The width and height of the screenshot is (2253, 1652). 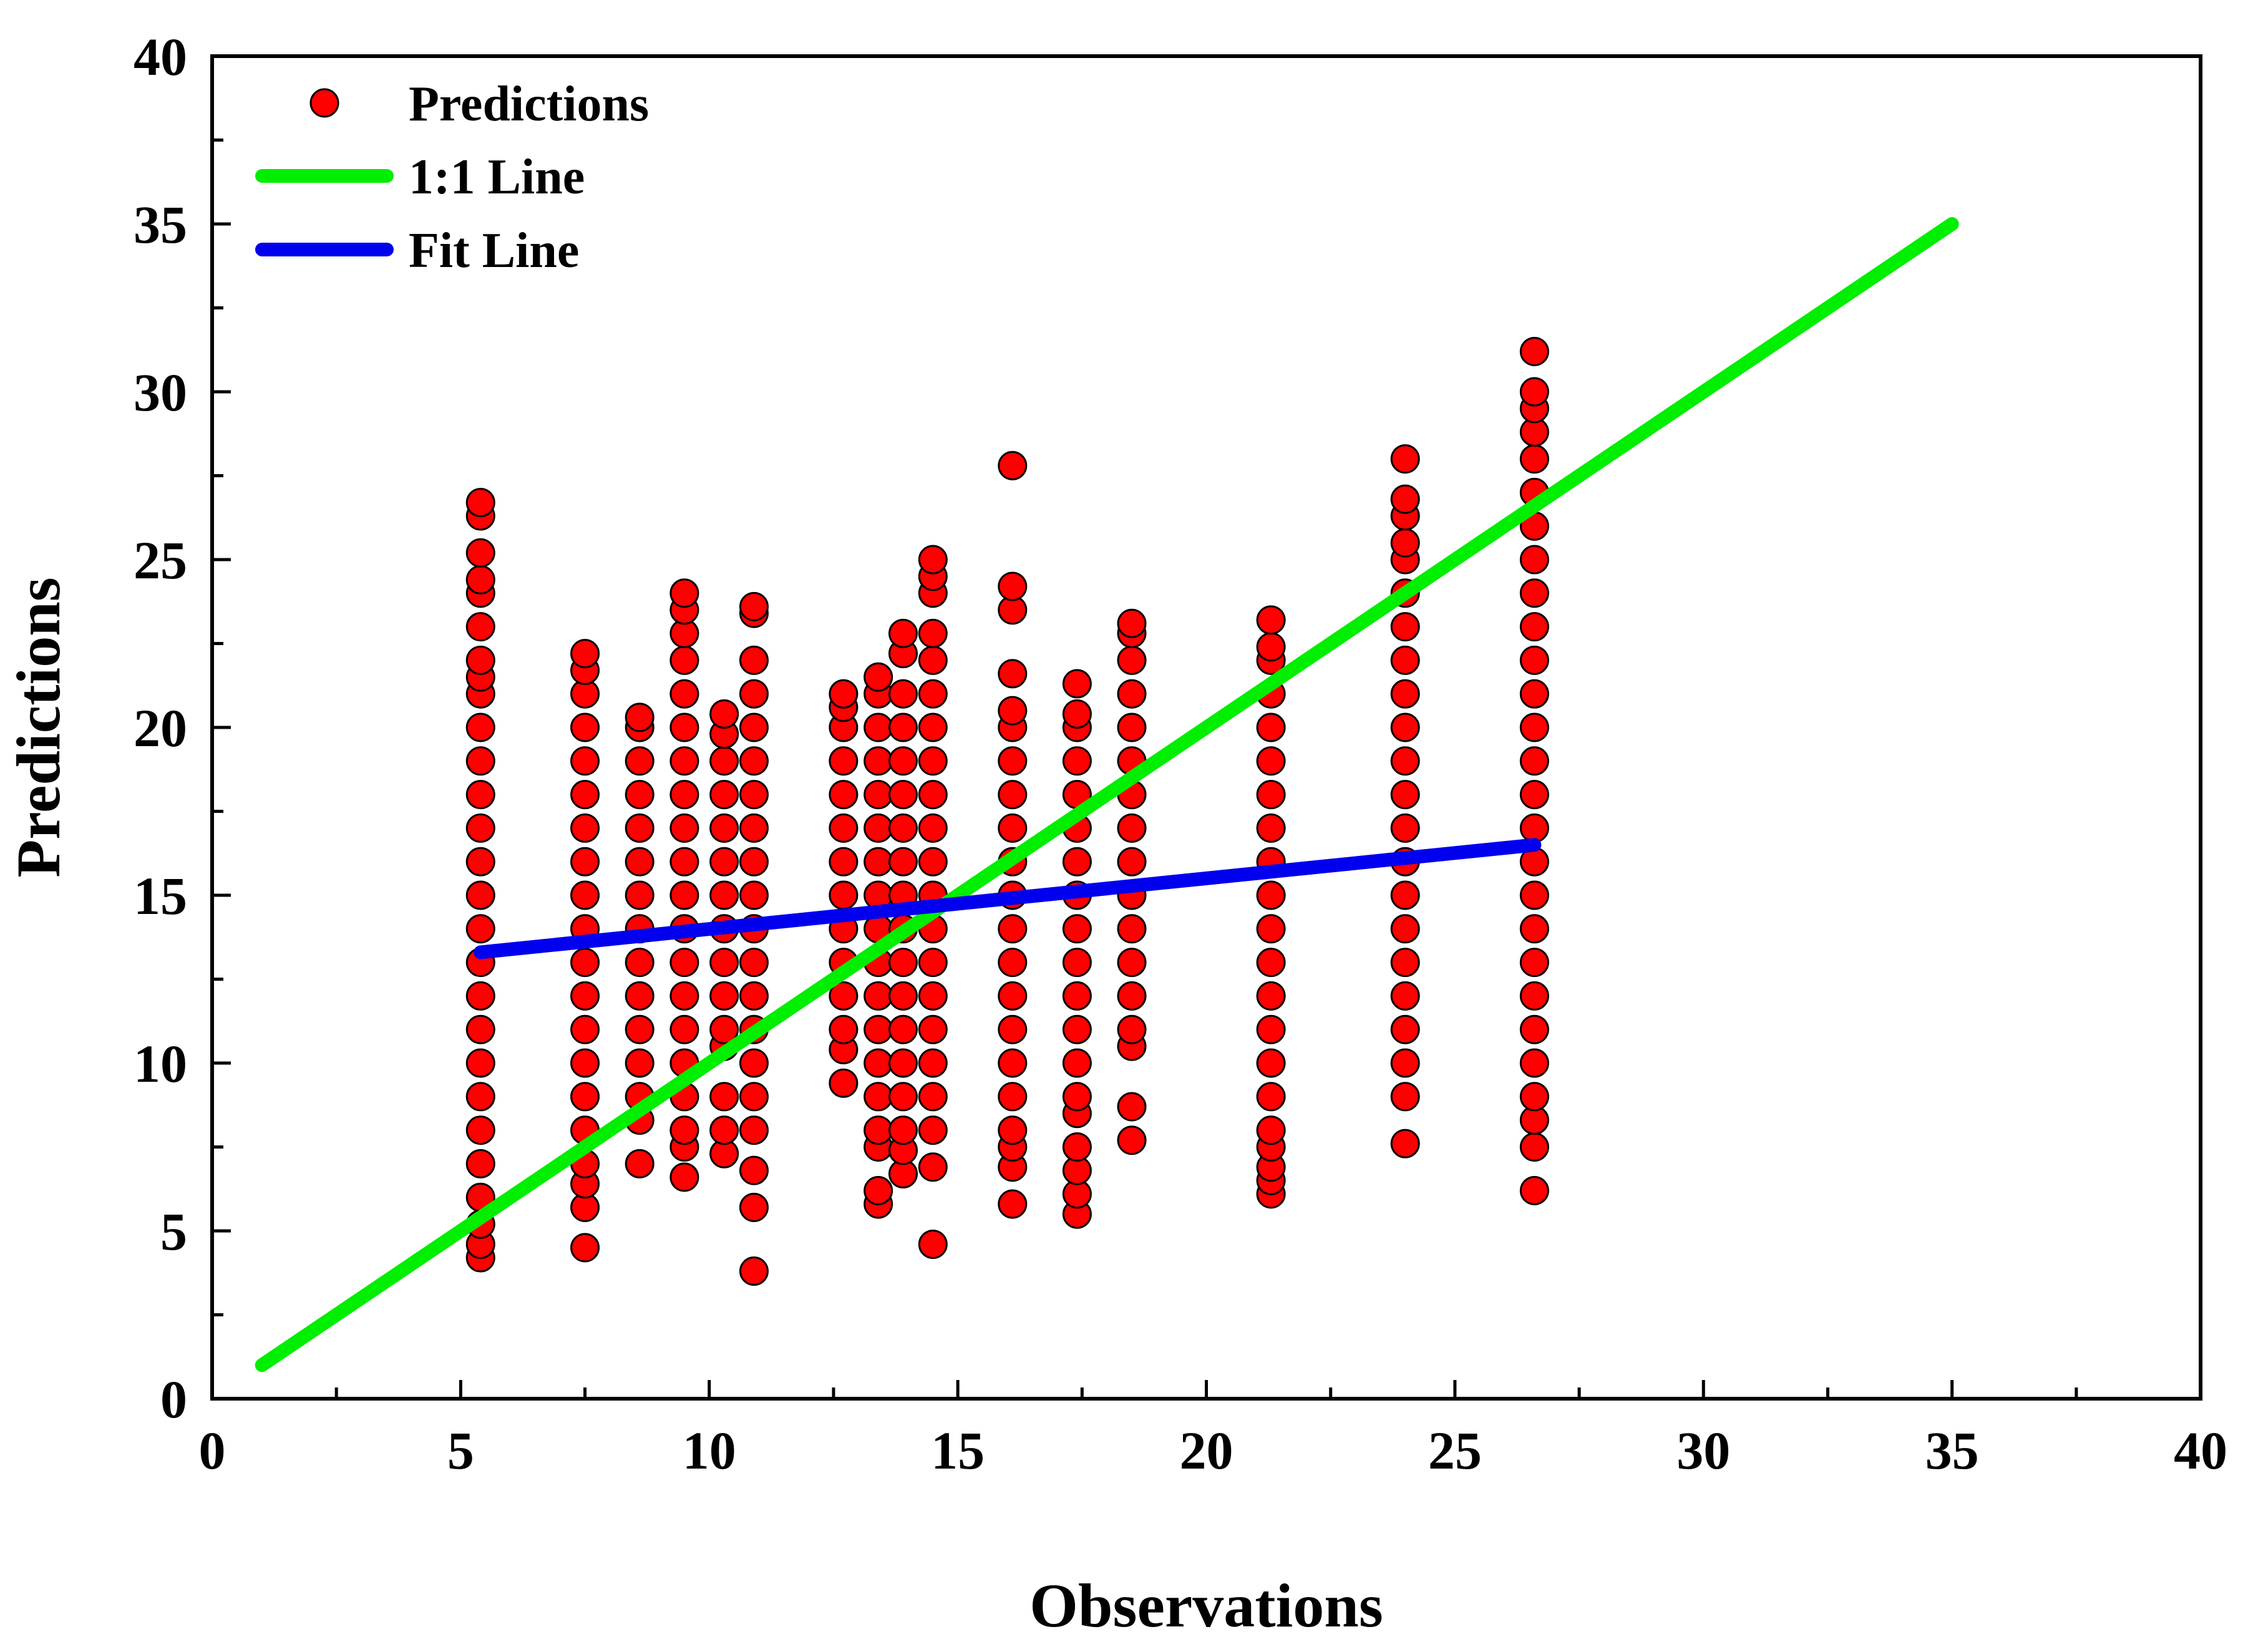 What do you see at coordinates (160, 728) in the screenshot?
I see `y-tick-label: 20` at bounding box center [160, 728].